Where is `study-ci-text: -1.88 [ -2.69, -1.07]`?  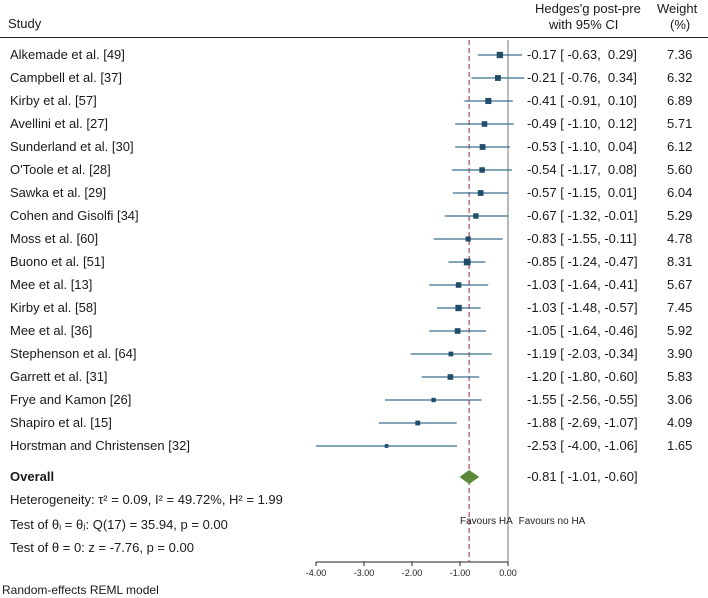 study-ci-text: -1.88 [ -2.69, -1.07] is located at coordinates (582, 422).